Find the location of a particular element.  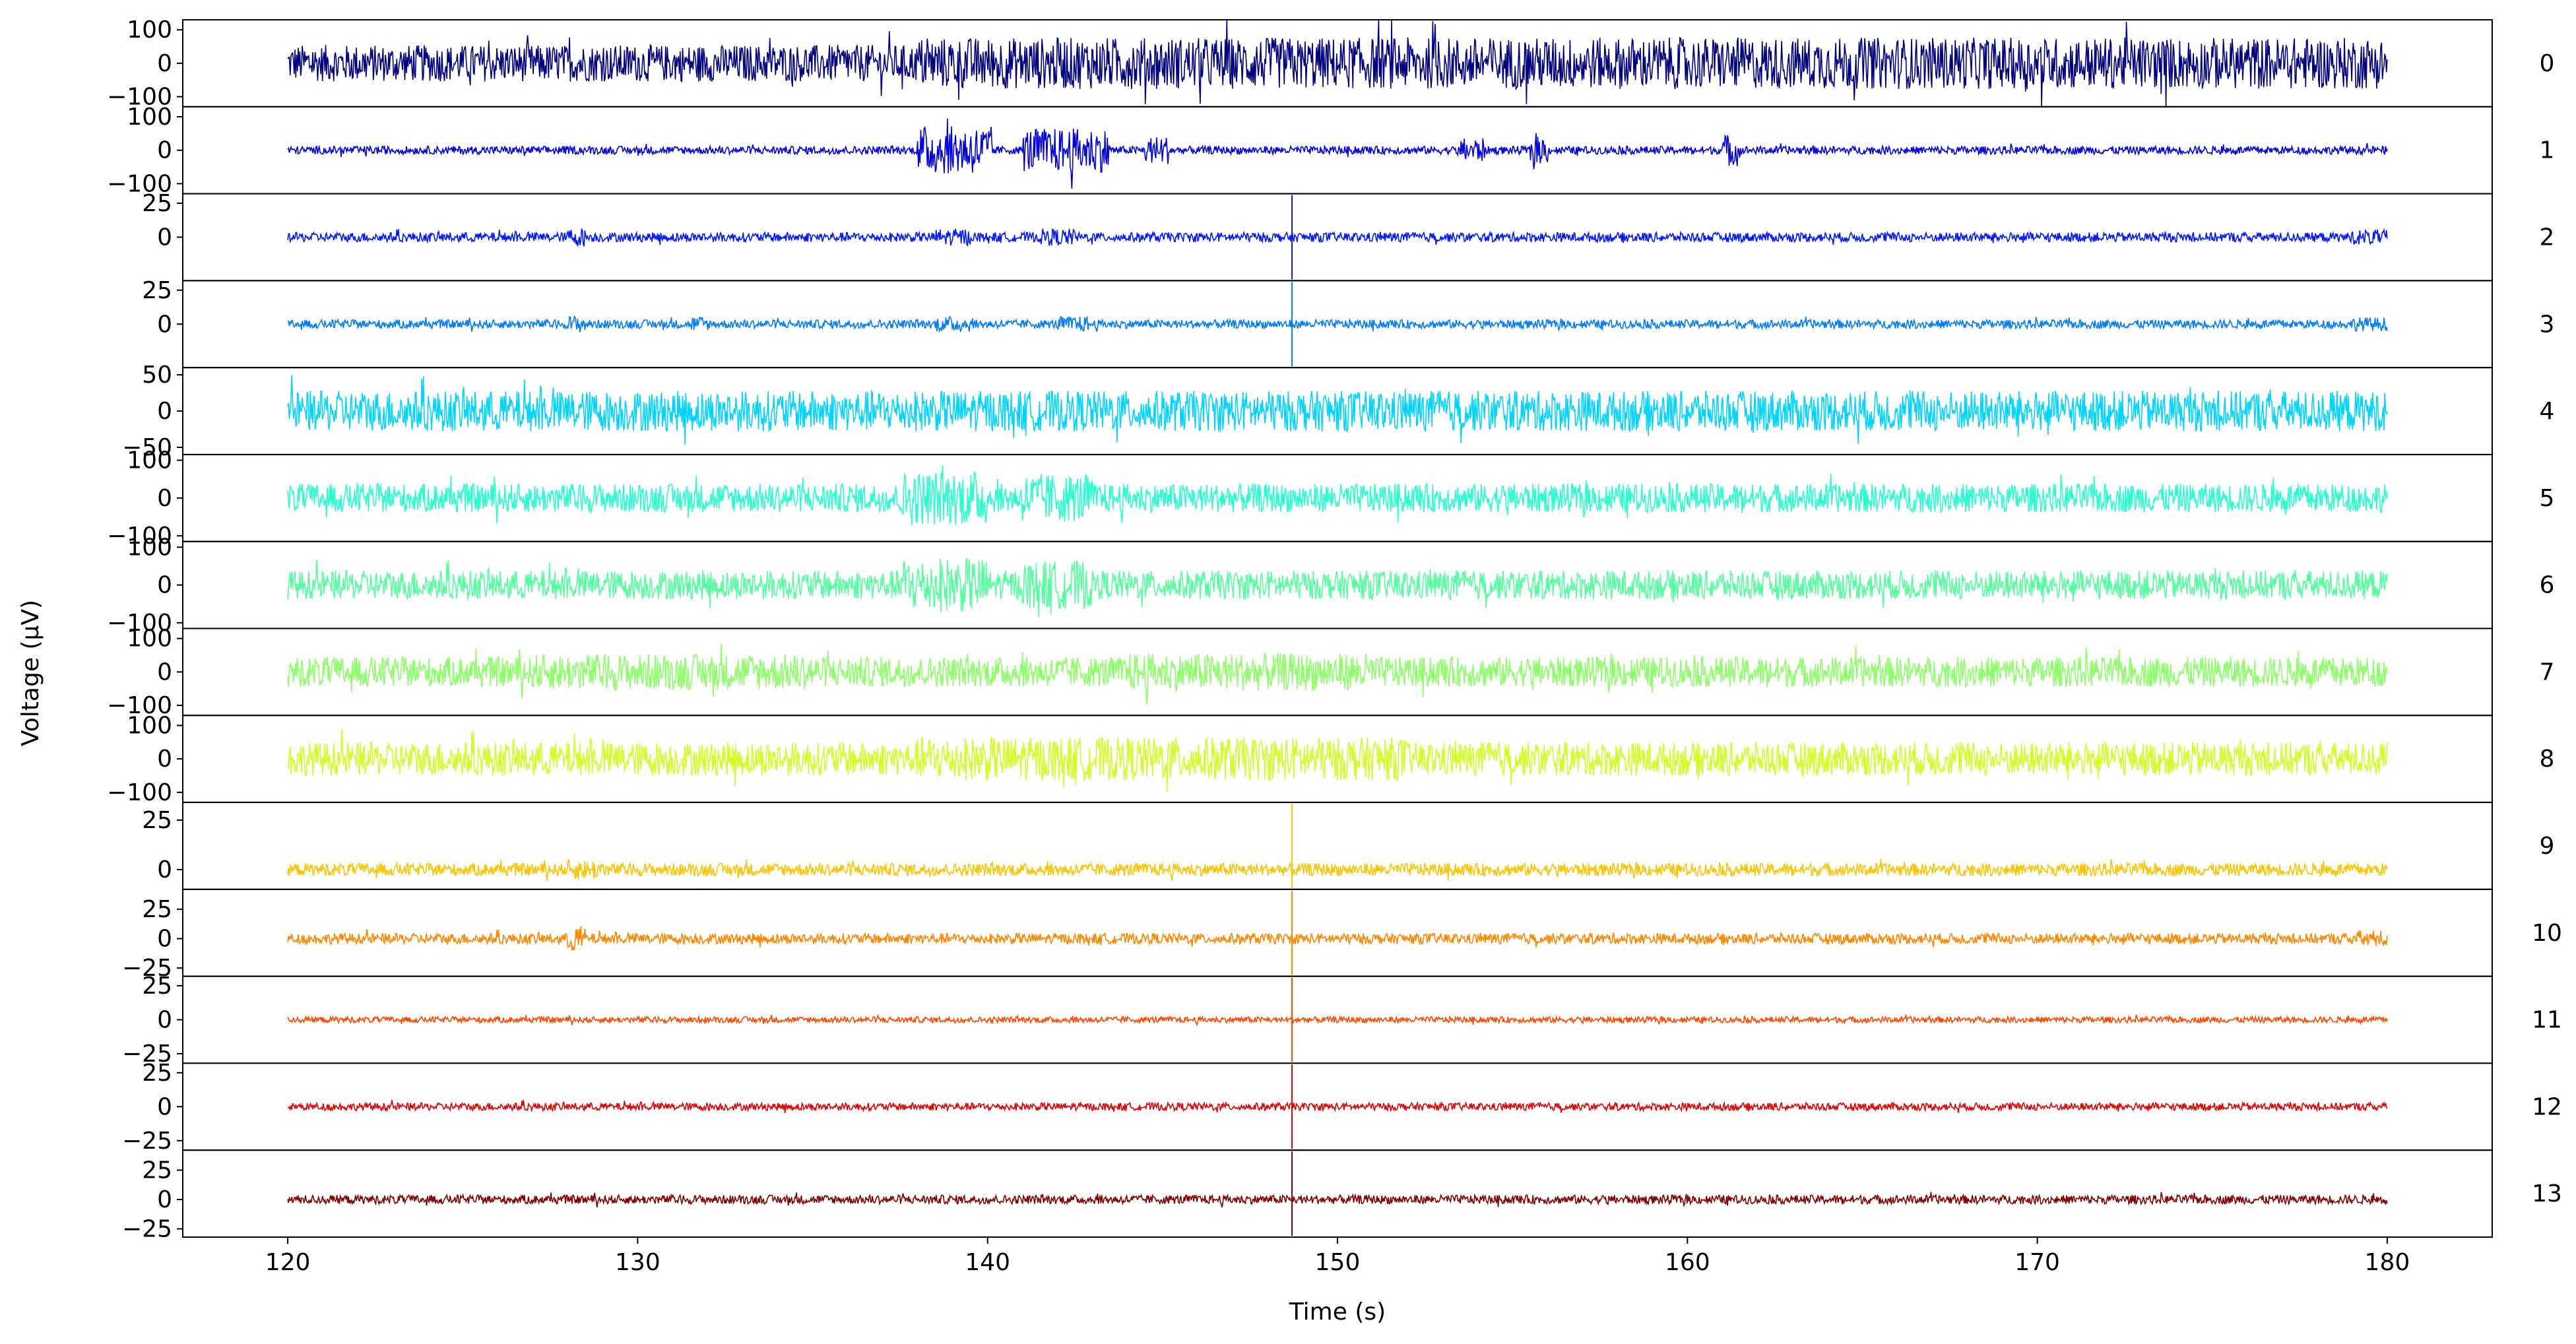

channel-panel: −250 25 10 is located at coordinates (1342, 935).